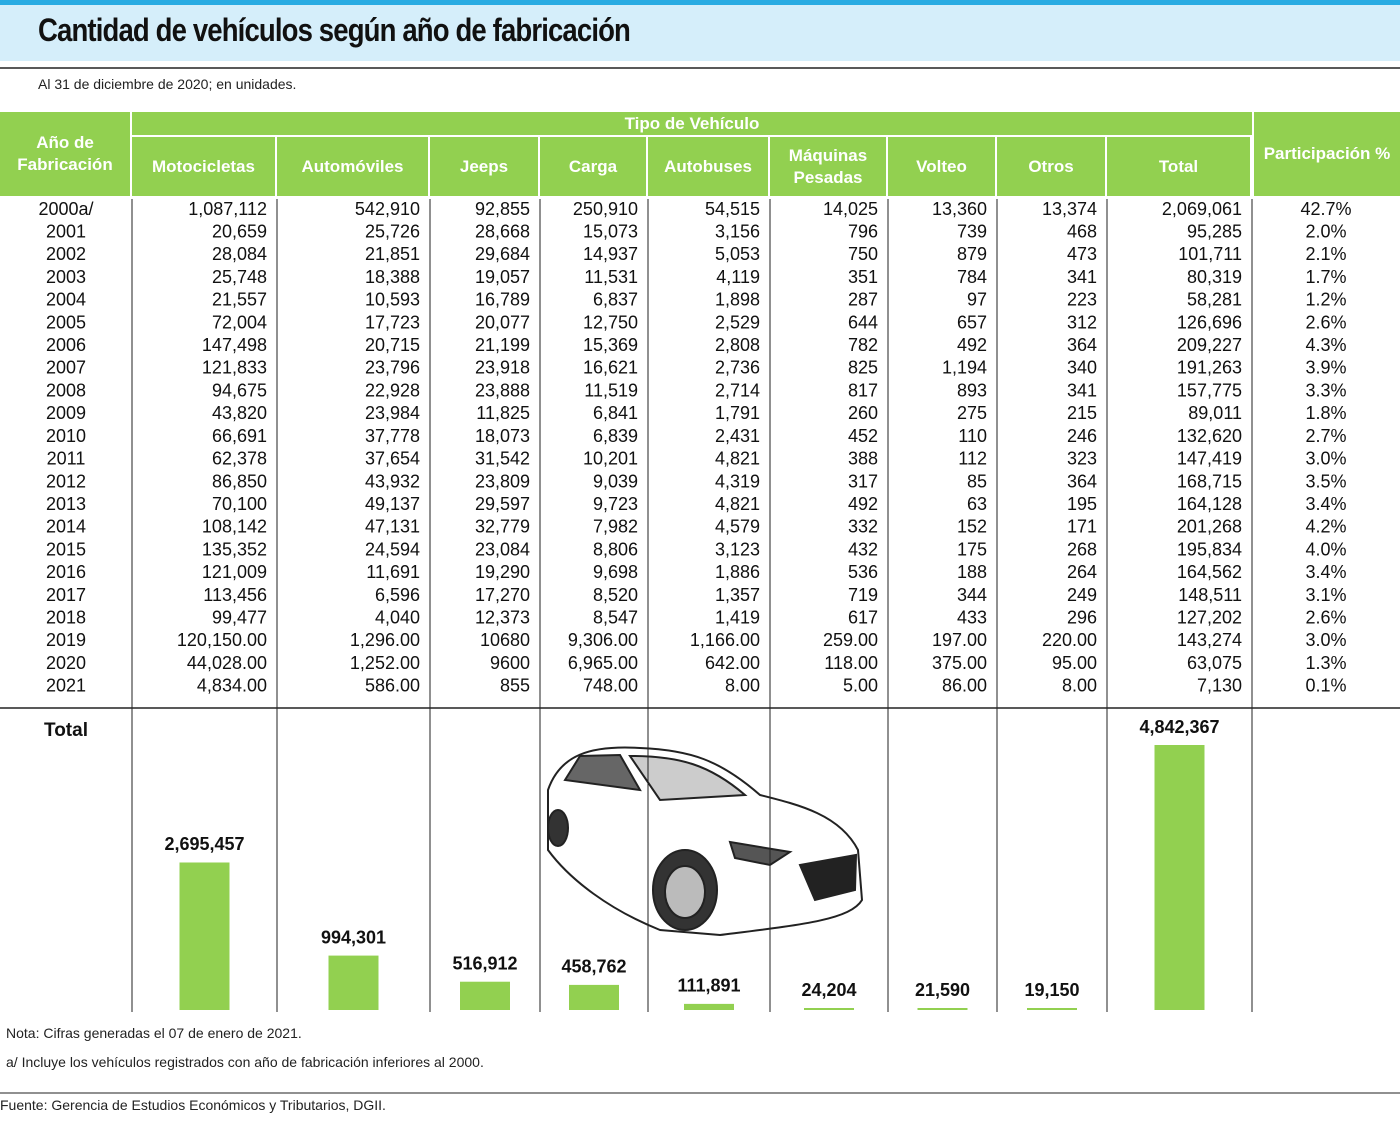 The height and width of the screenshot is (1129, 1400). I want to click on row-year: 2021, so click(66, 686).